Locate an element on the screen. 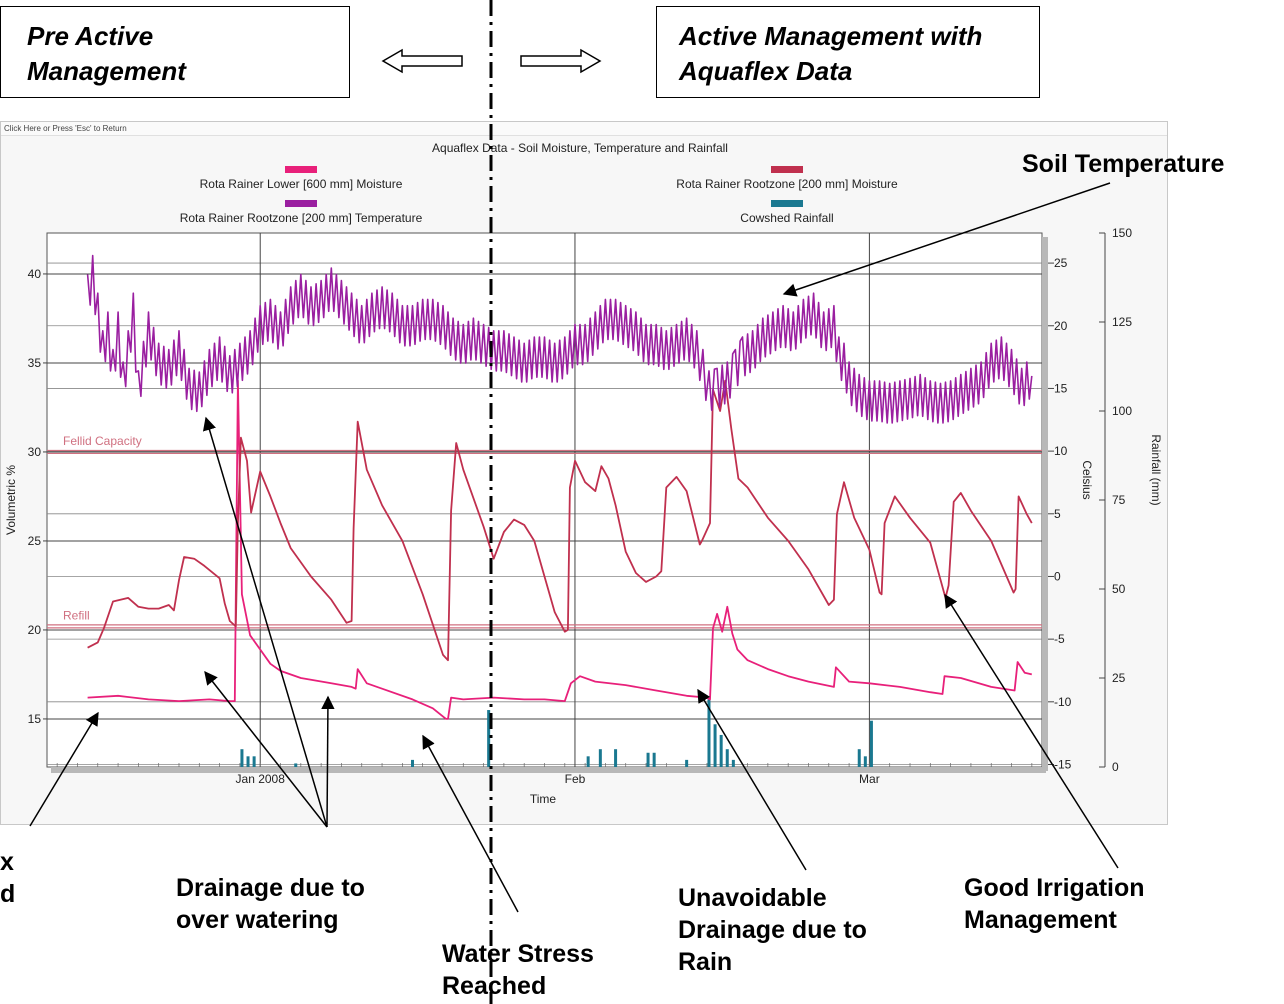 The width and height of the screenshot is (1284, 1004). y2-tick-label: 5 is located at coordinates (1057, 514).